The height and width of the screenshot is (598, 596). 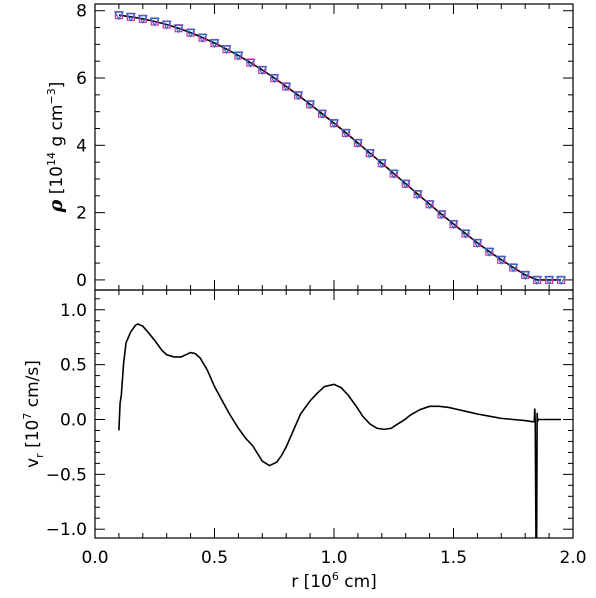 What do you see at coordinates (214, 558) in the screenshot?
I see `x-tick-label: 0.5` at bounding box center [214, 558].